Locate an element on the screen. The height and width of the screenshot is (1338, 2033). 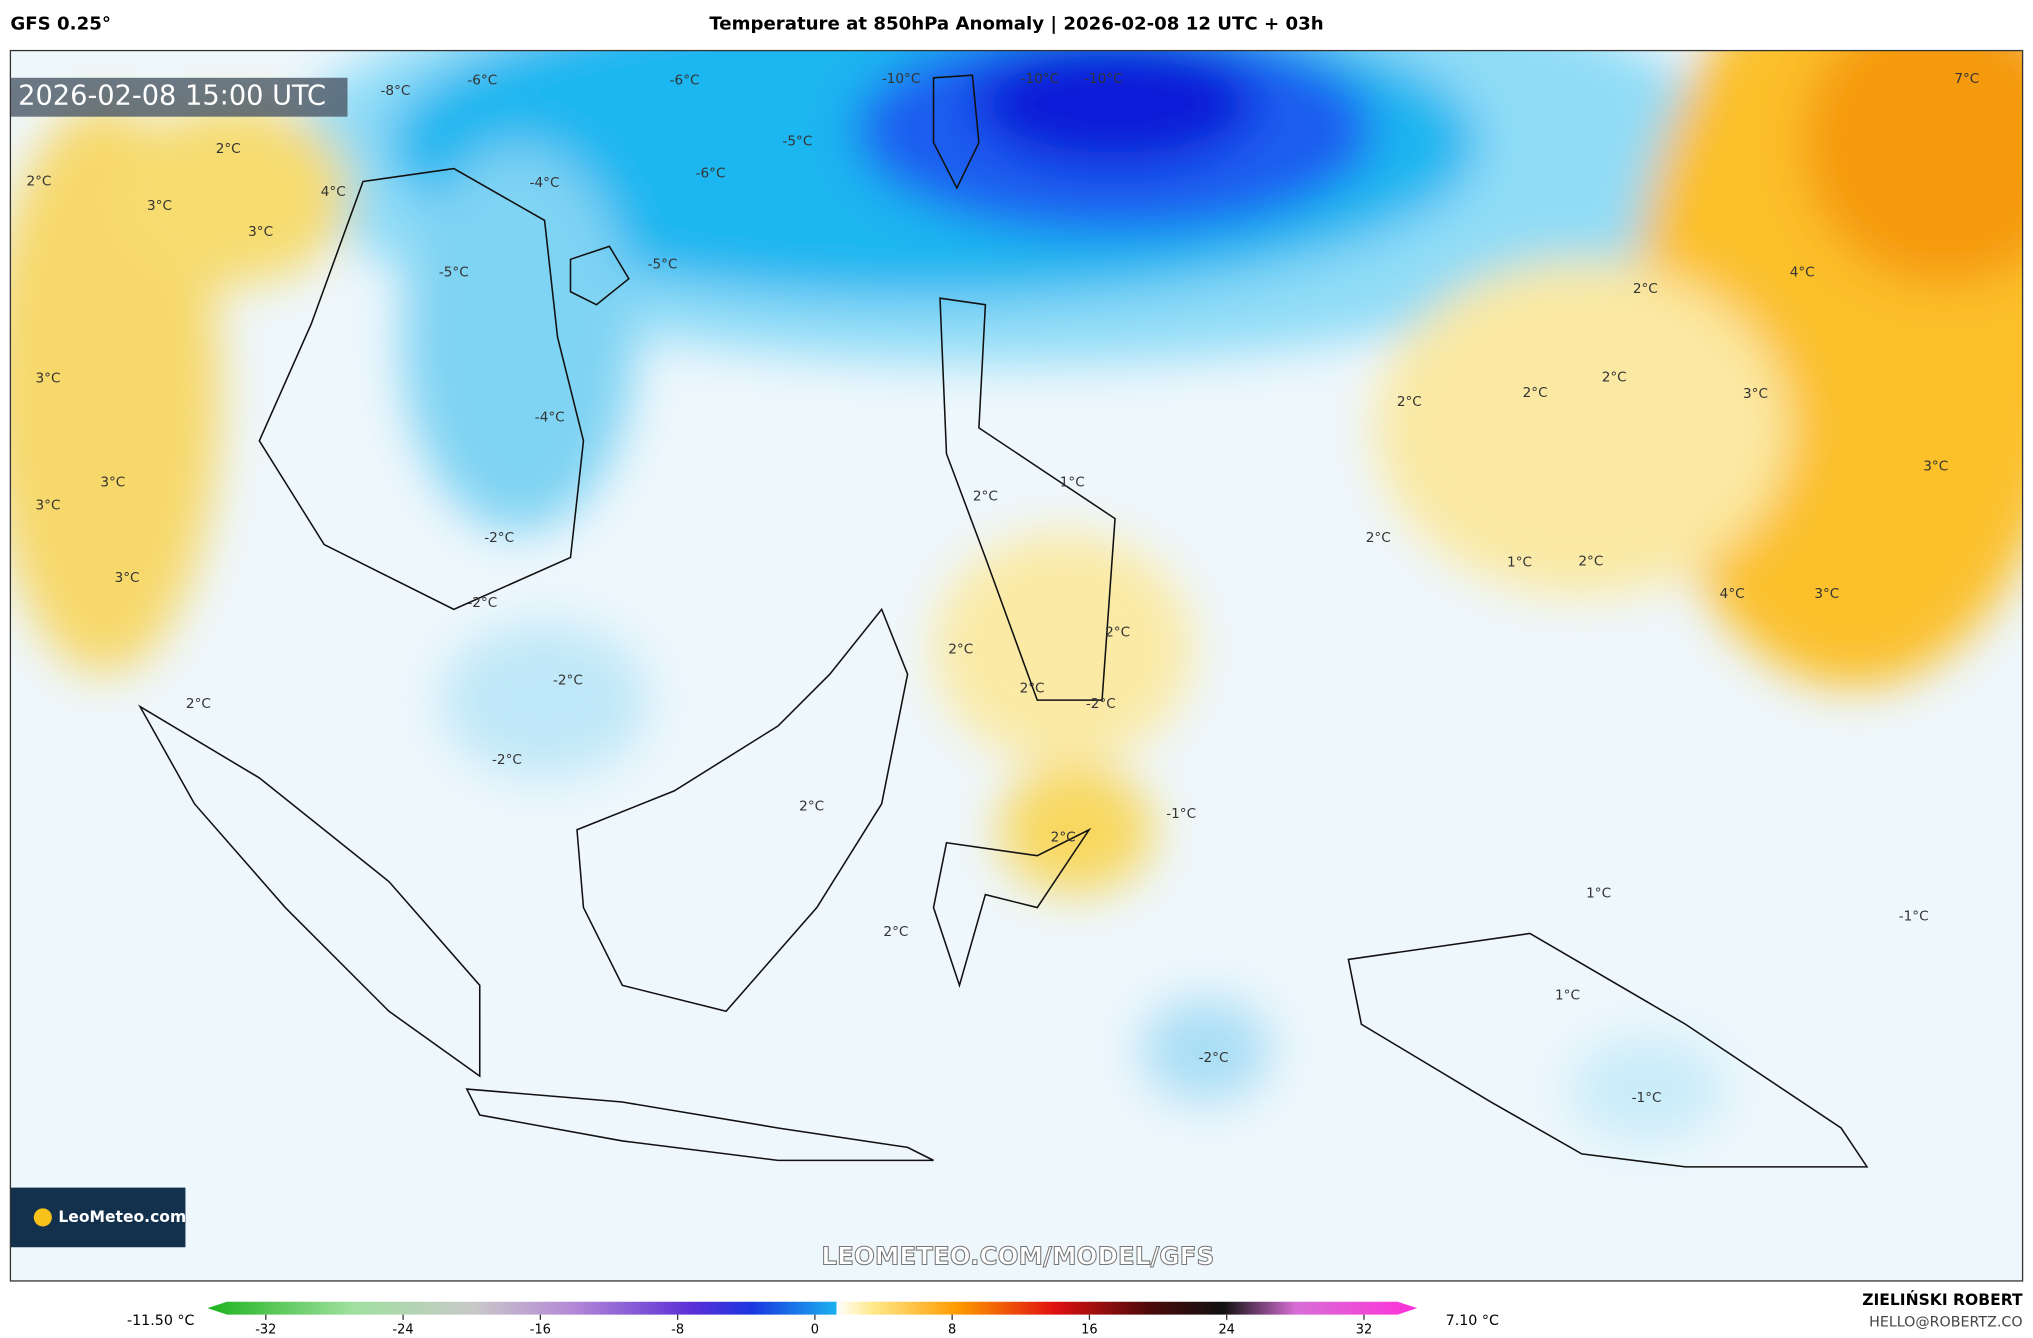
contour-label: -8°C is located at coordinates (396, 91).